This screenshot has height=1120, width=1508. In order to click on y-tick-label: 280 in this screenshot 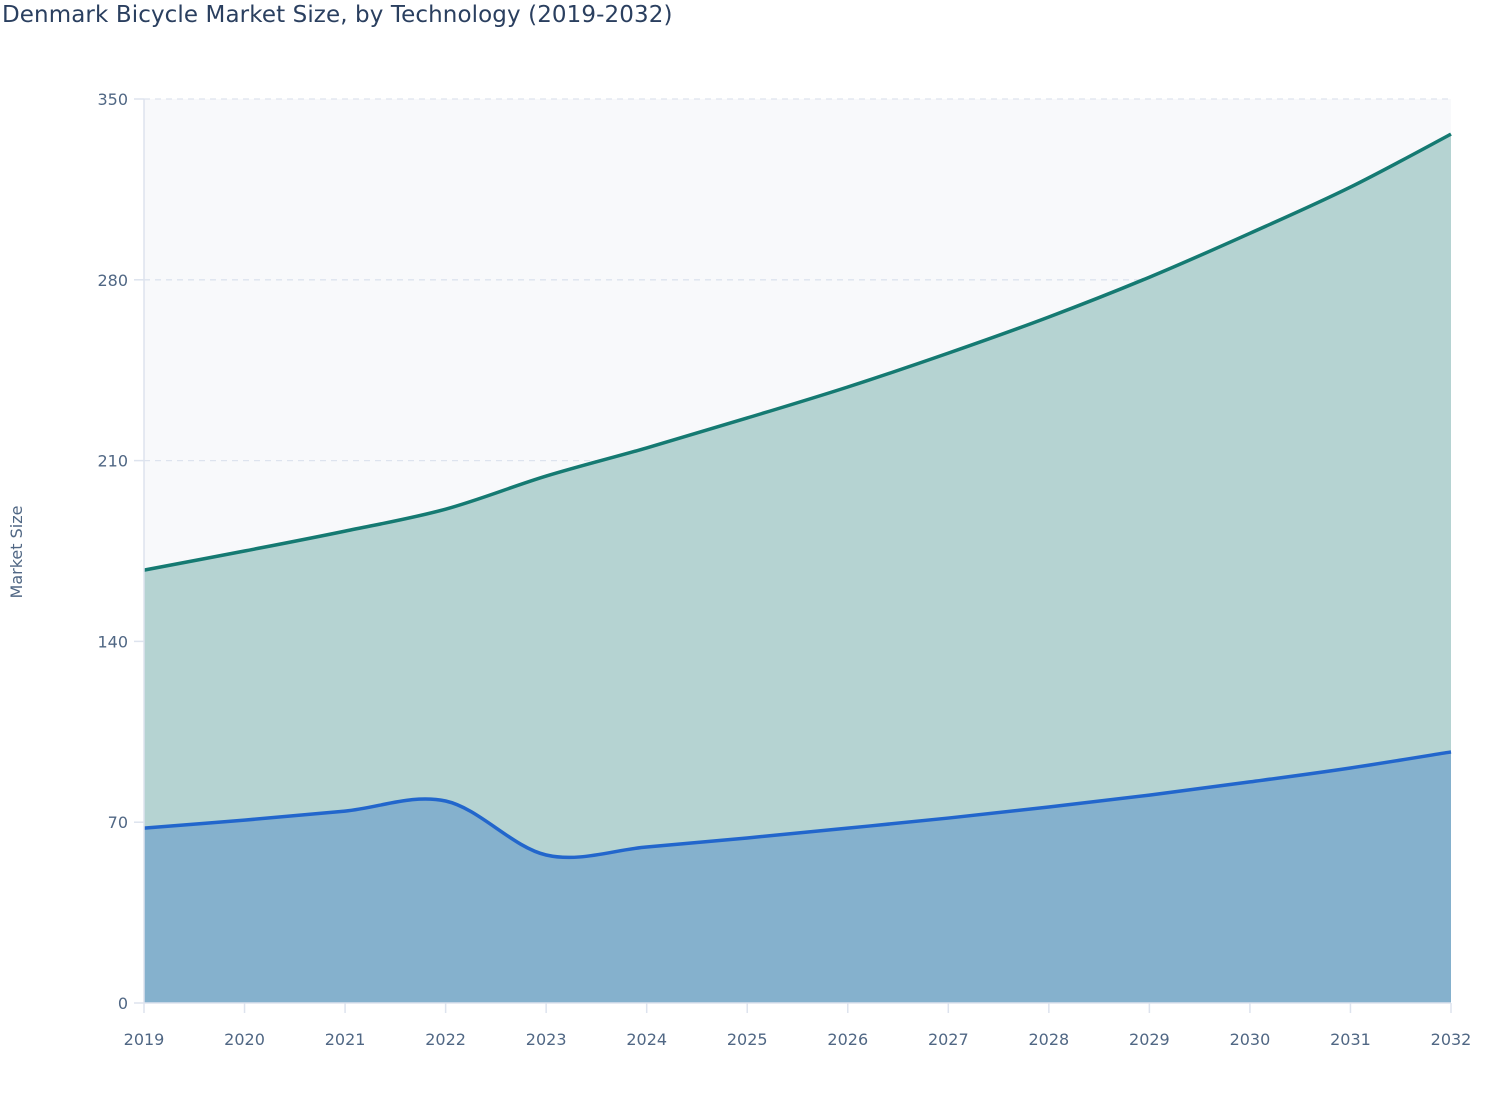, I will do `click(112, 280)`.